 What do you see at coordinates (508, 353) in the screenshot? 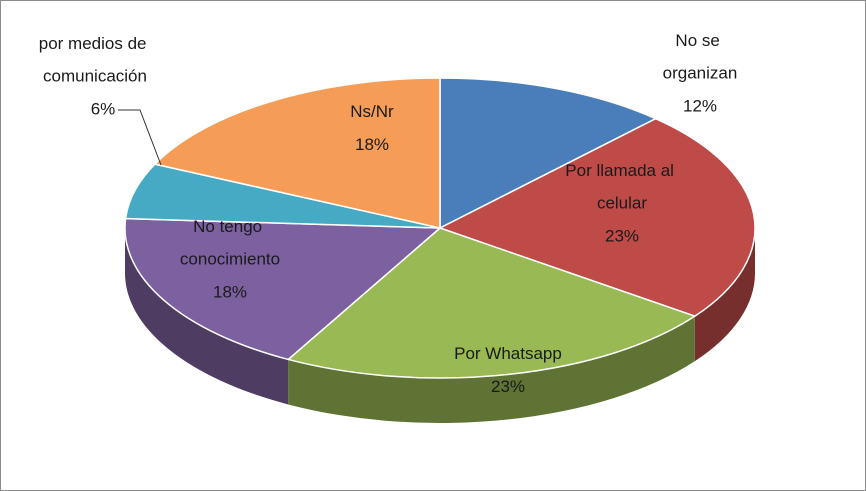
I see `slice-label: Por Whatsapp` at bounding box center [508, 353].